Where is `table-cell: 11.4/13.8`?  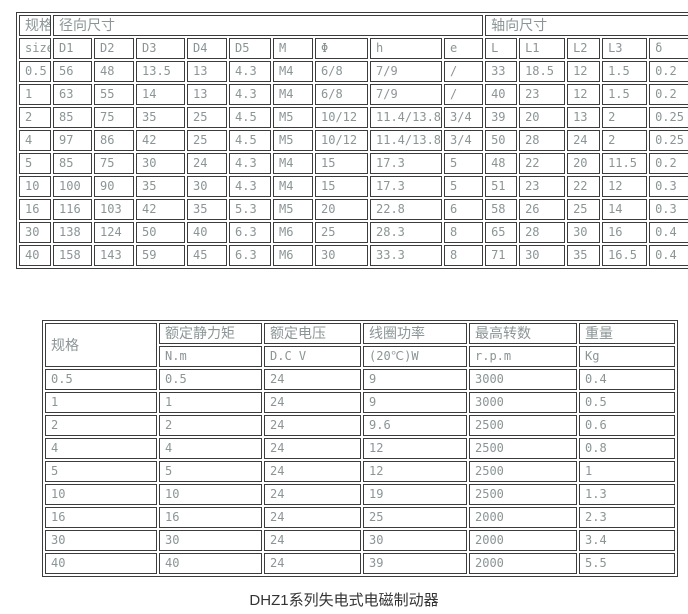 table-cell: 11.4/13.8 is located at coordinates (406, 117).